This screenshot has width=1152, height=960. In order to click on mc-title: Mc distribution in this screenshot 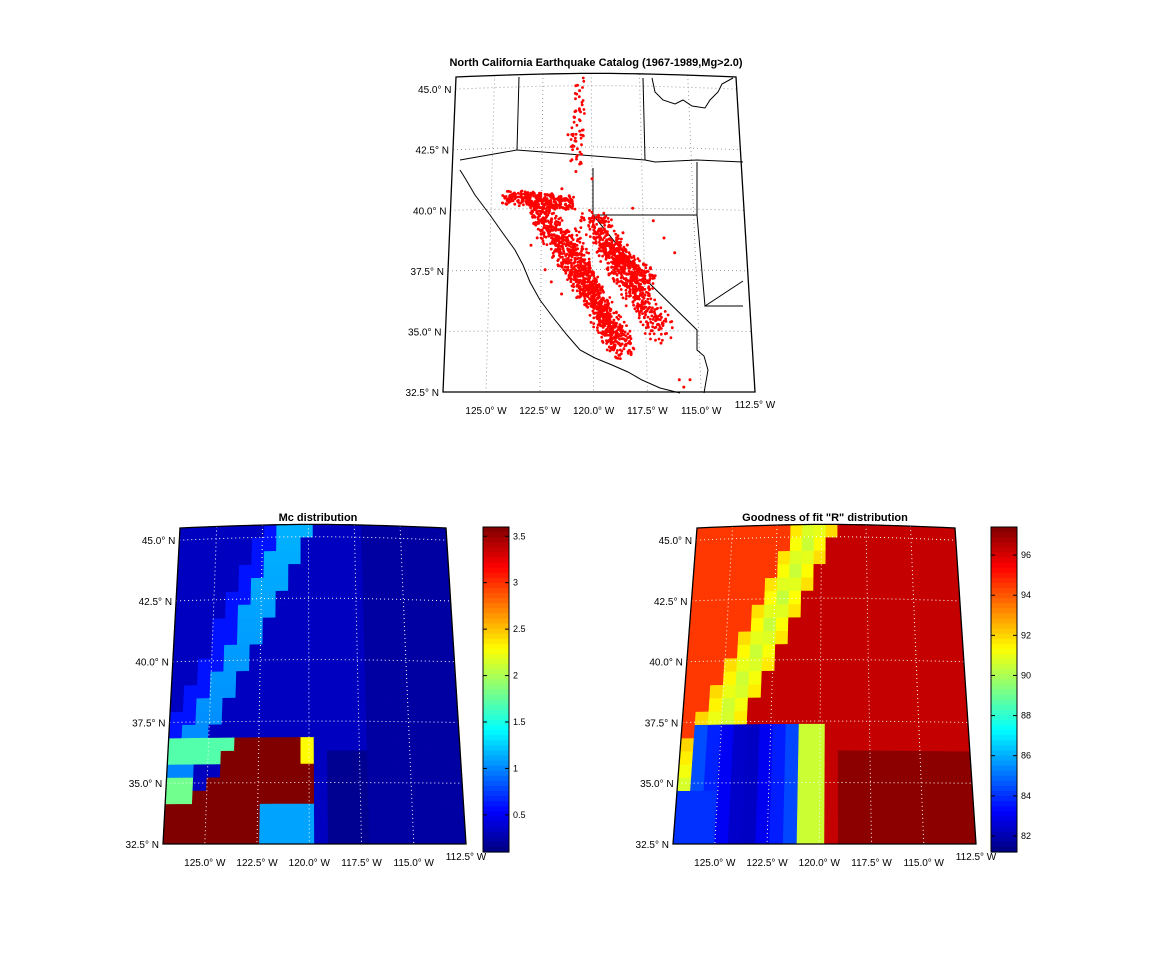, I will do `click(318, 518)`.